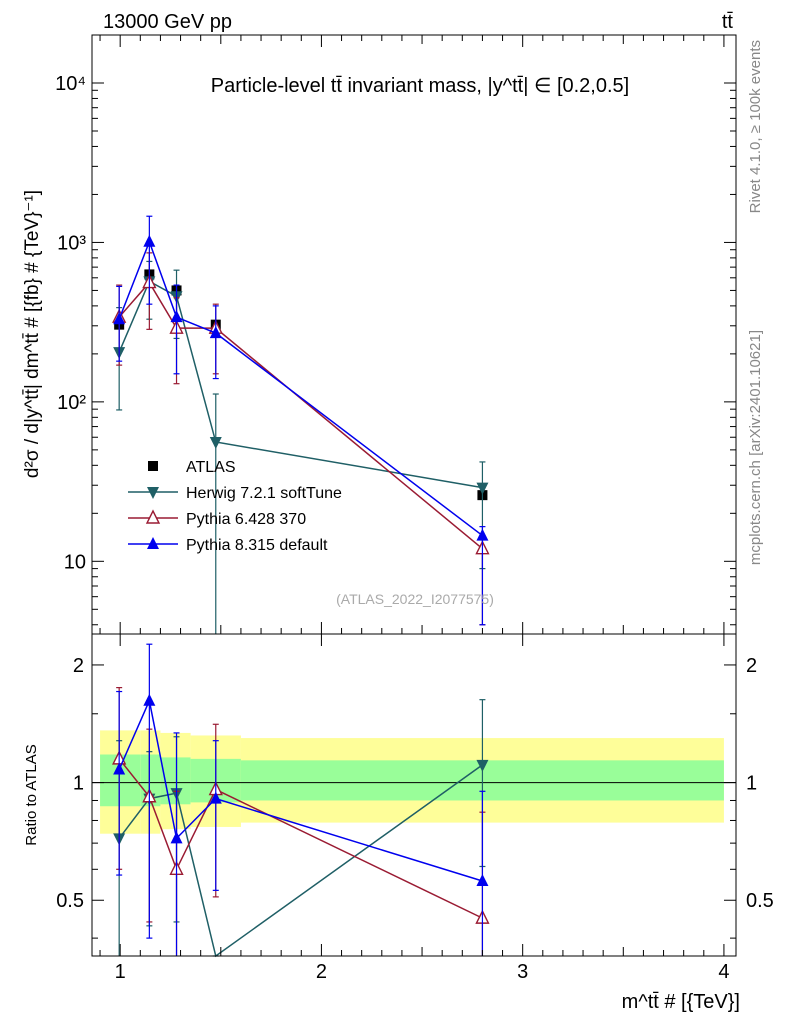 This screenshot has height=1024, width=786. Describe the element at coordinates (153, 466) in the screenshot. I see `legend-marker-atlas` at that location.